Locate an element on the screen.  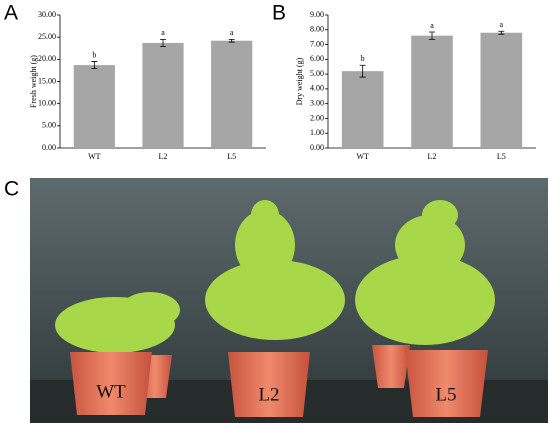
y-tick-label: 10.00 is located at coordinates (47, 102).